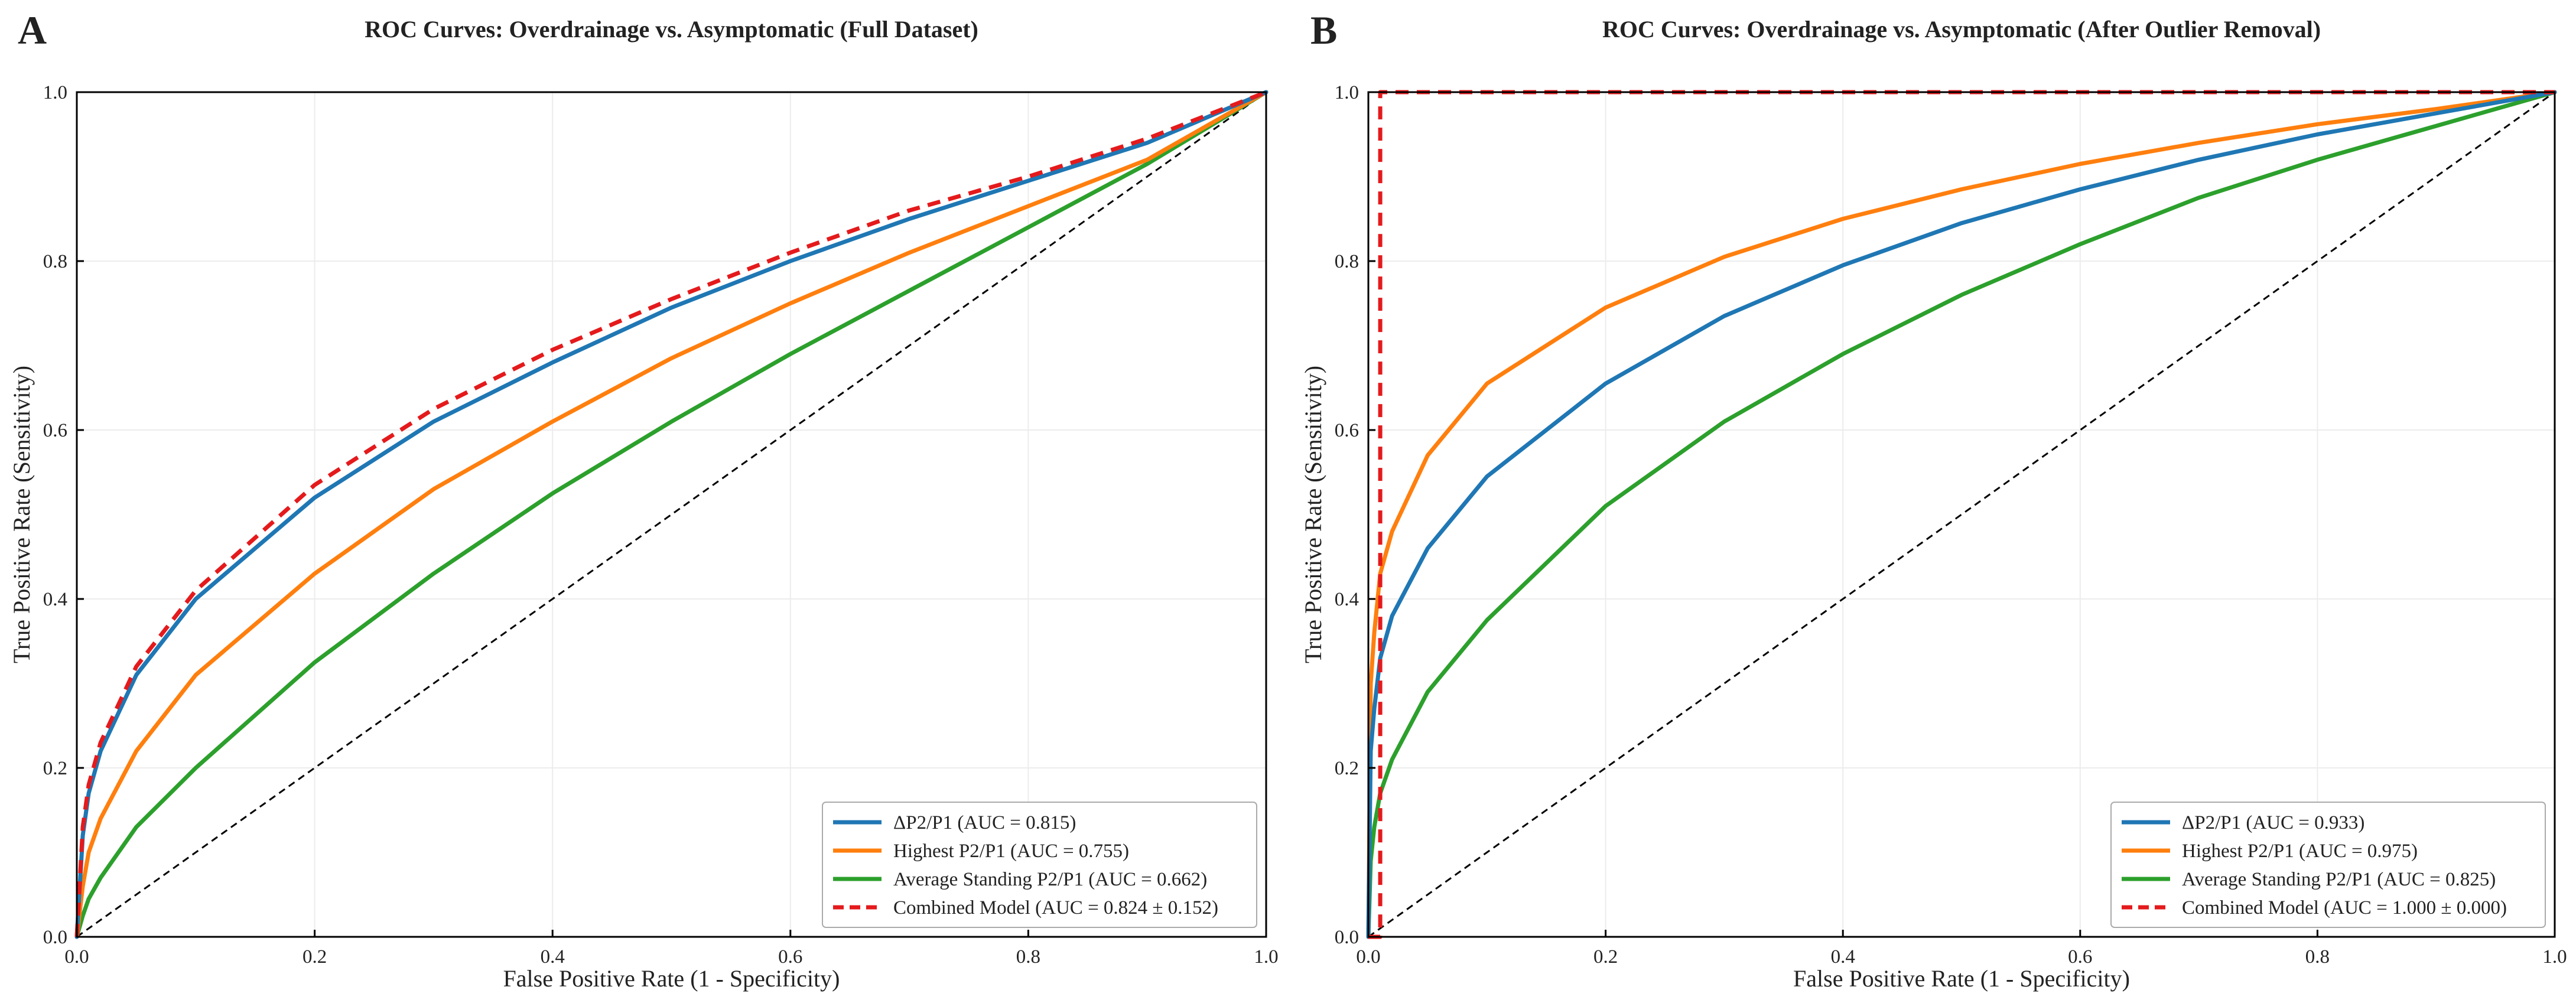  Describe the element at coordinates (2273, 822) in the screenshot. I see `legend-entry: ΔP2/P1 (AUC = 0.933)` at that location.